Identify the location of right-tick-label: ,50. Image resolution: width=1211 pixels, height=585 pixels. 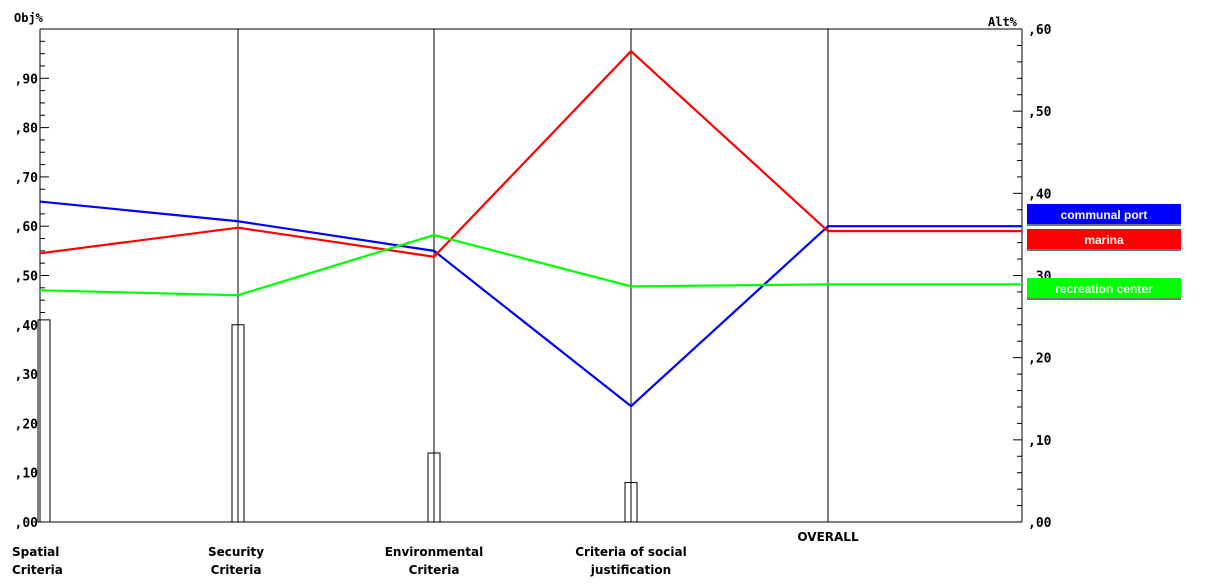
(1040, 112).